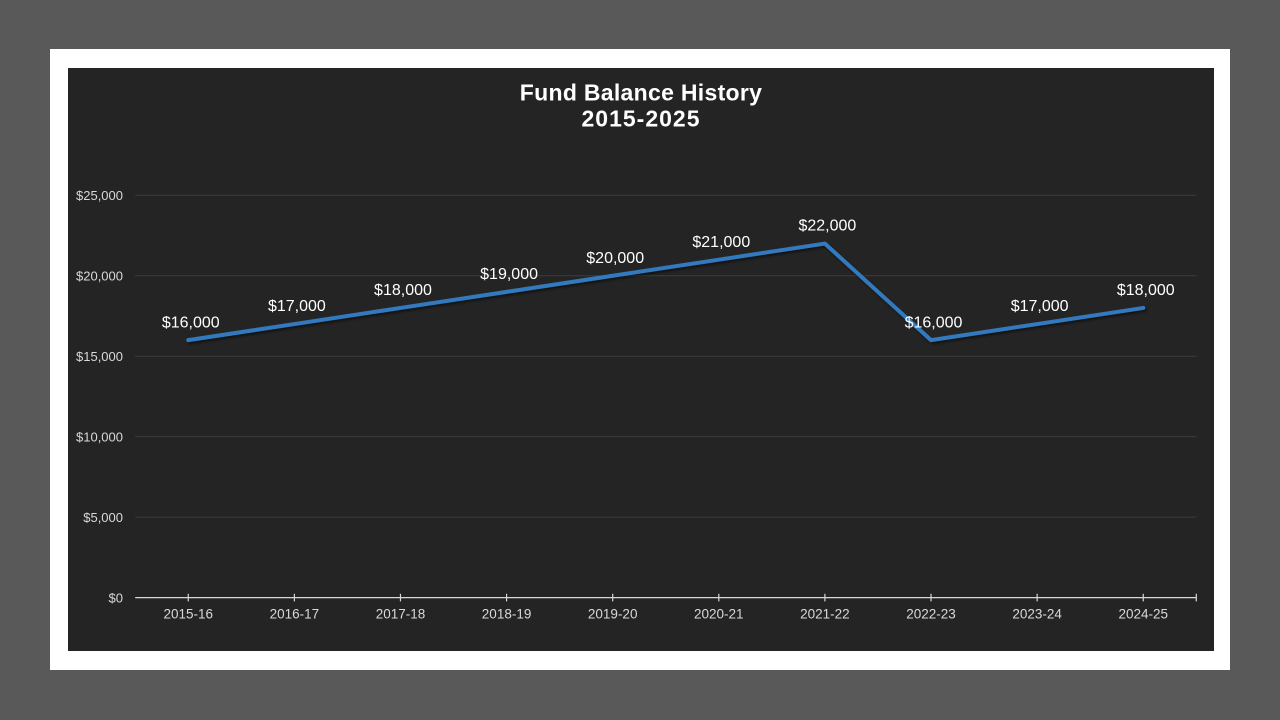  What do you see at coordinates (99, 436) in the screenshot?
I see `svg-text: $10,000` at bounding box center [99, 436].